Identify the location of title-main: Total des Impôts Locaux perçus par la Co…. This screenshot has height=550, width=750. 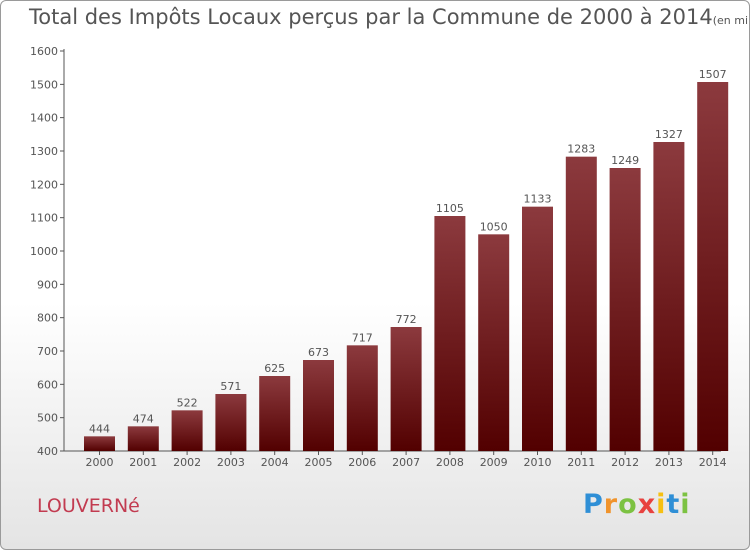
(371, 17).